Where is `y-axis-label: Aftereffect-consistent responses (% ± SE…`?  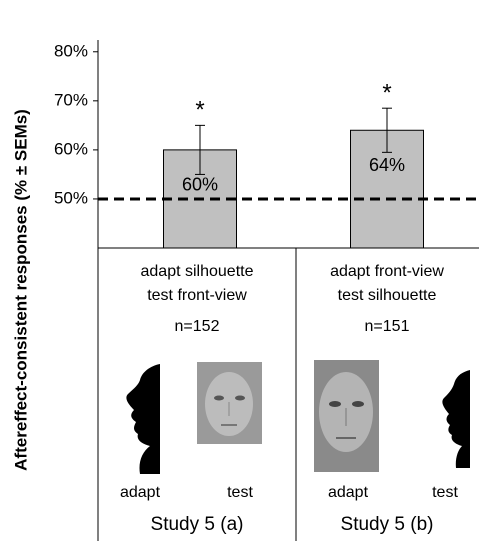 y-axis-label: Aftereffect-consistent responses (% ± SE… is located at coordinates (20, 290).